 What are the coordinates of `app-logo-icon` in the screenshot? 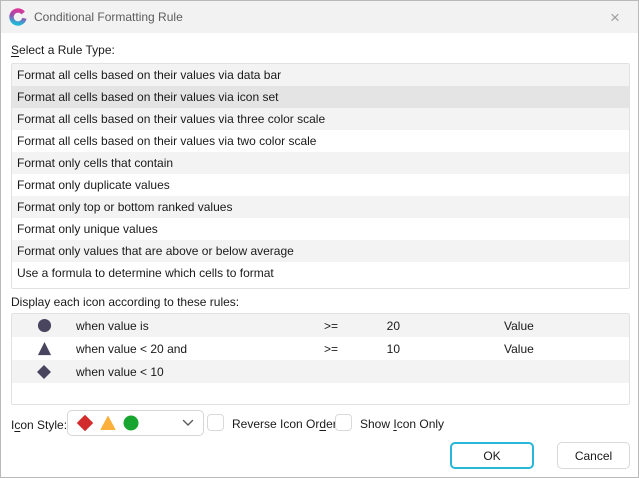 It's located at (18, 17).